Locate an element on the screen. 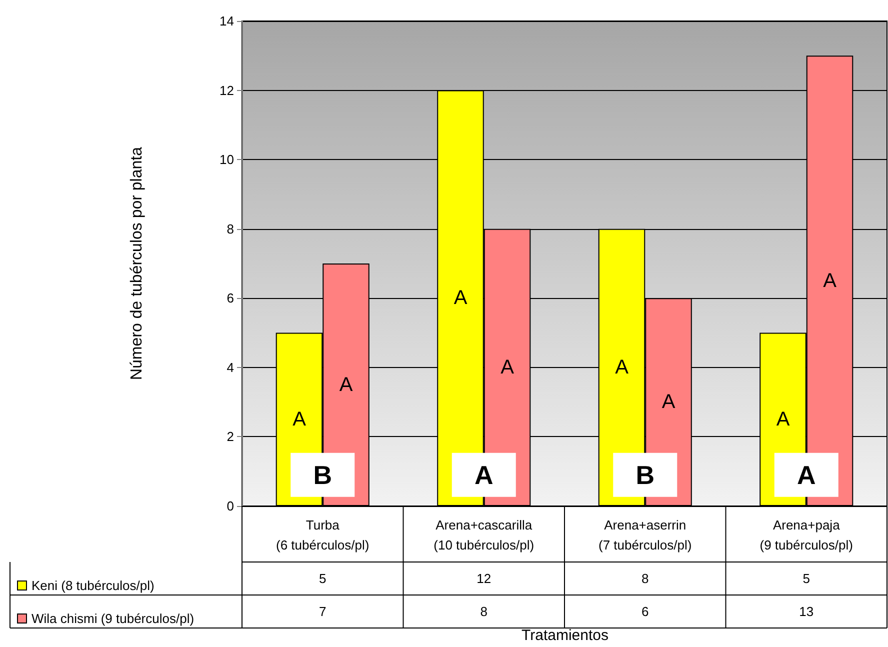 The image size is (888, 647). y-tick-label: 4 is located at coordinates (230, 367).